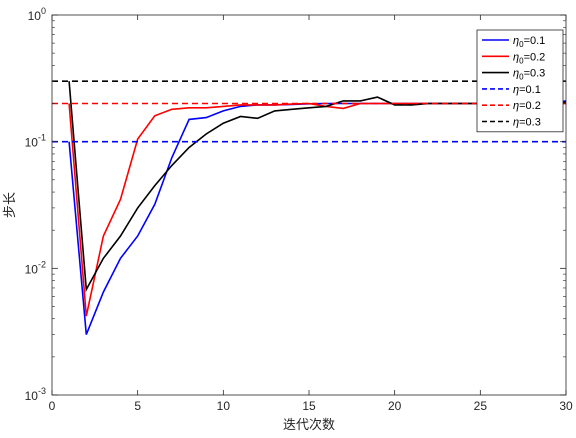 This screenshot has width=576, height=438. What do you see at coordinates (309, 425) in the screenshot?
I see `x-axis-label: 迭代次数` at bounding box center [309, 425].